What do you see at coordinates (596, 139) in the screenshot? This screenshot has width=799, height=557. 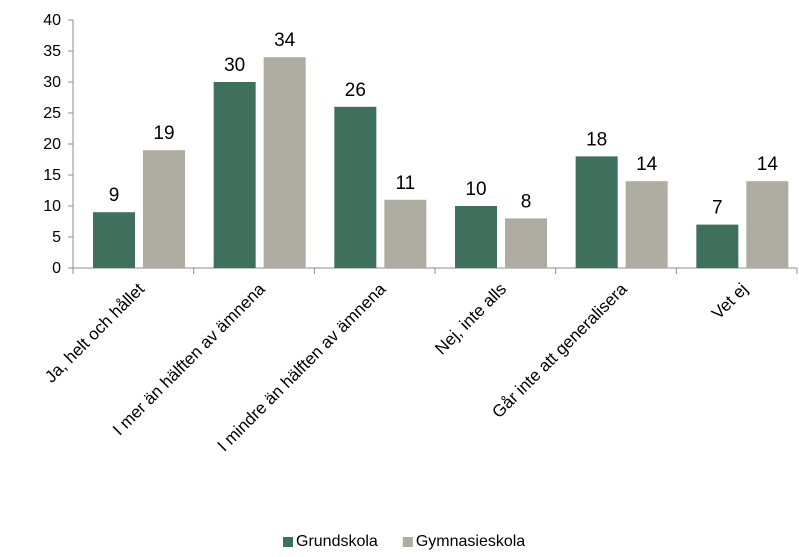 I see `data-label: 18` at bounding box center [596, 139].